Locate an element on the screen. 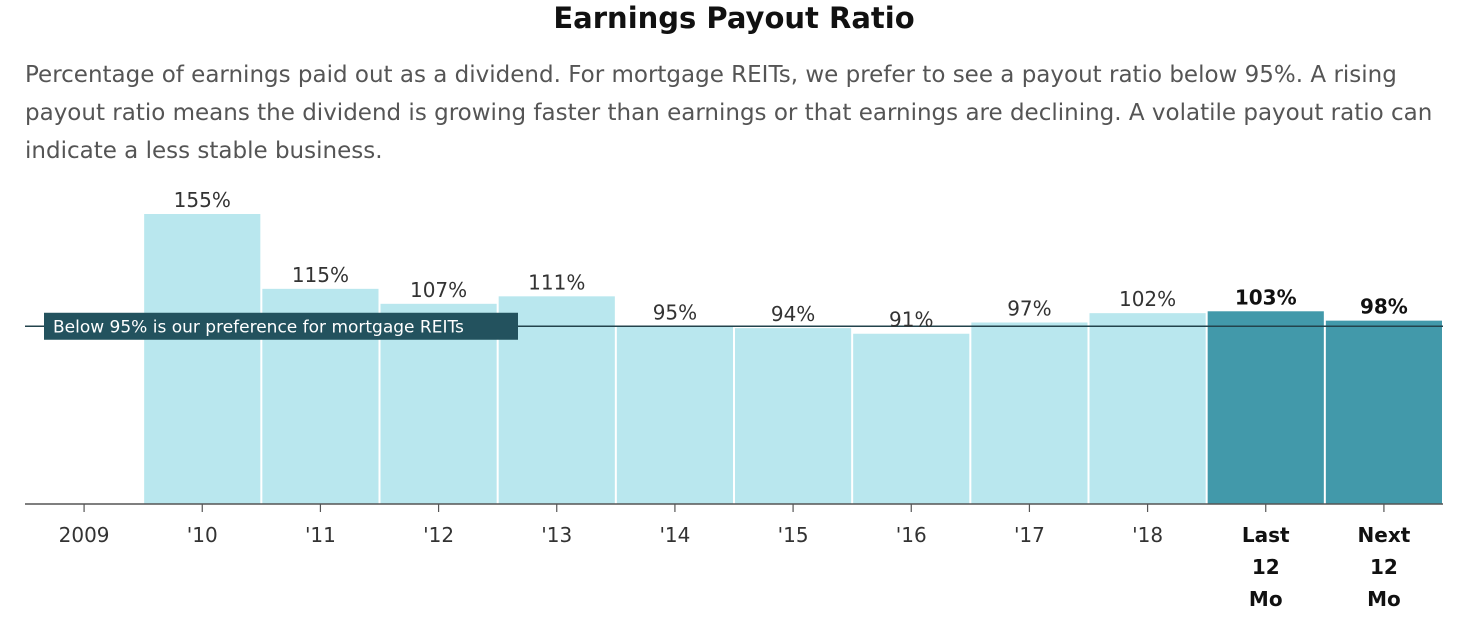 This screenshot has width=1468, height=622. x-tick-label-2: '11 is located at coordinates (320, 535).